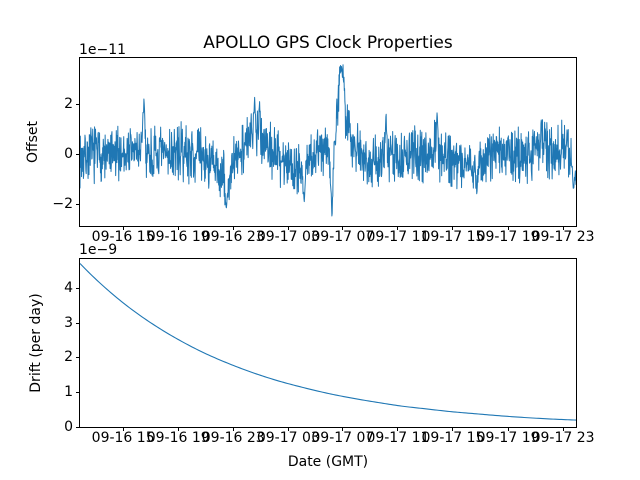 The height and width of the screenshot is (480, 640). What do you see at coordinates (98, 250) in the screenshot?
I see `drift-scale-text: 1e−9` at bounding box center [98, 250].